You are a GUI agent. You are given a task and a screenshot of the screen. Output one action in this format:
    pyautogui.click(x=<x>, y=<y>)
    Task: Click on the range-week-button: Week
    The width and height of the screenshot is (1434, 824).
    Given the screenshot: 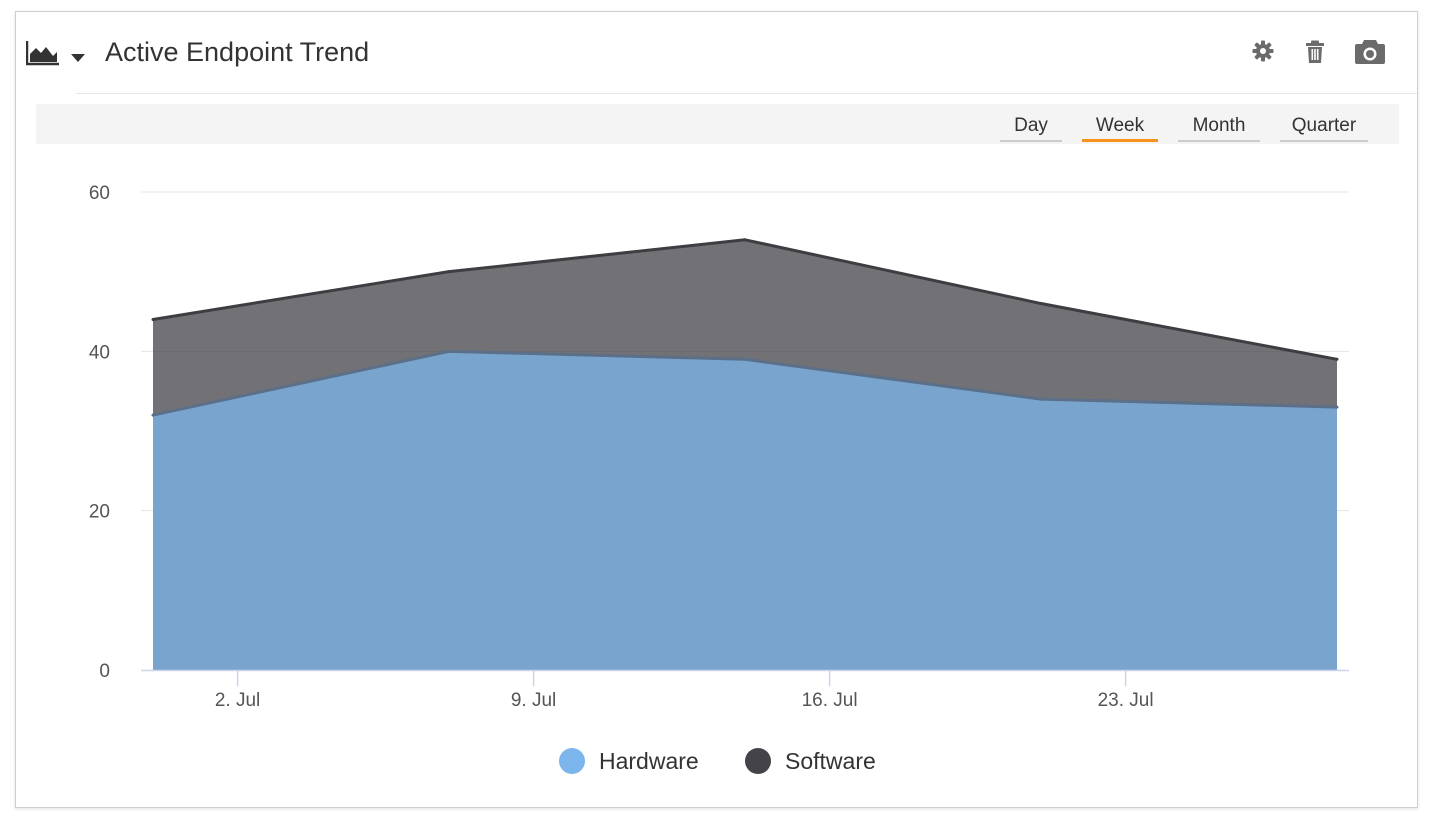 What is the action you would take?
    pyautogui.click(x=1120, y=129)
    